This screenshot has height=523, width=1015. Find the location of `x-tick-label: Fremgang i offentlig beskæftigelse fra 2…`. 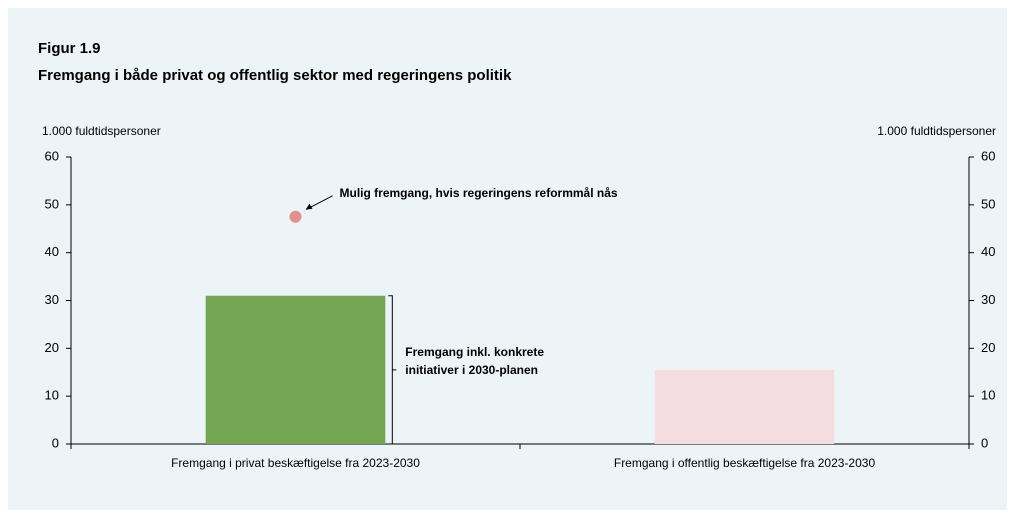

x-tick-label: Fremgang i offentlig beskæftigelse fra 2… is located at coordinates (745, 463).